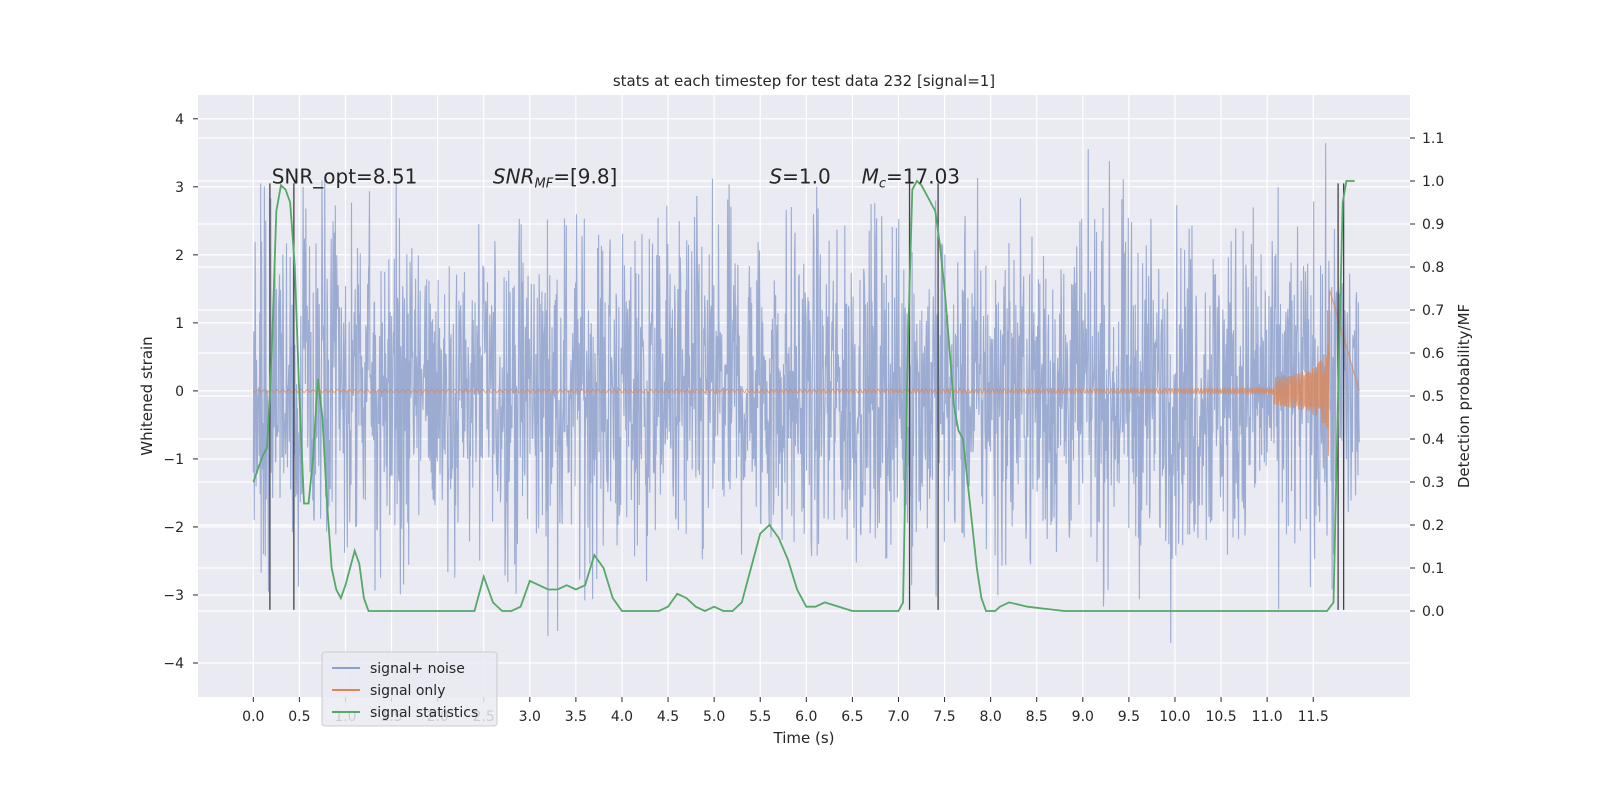 This screenshot has width=1600, height=800. Describe the element at coordinates (714, 717) in the screenshot. I see `x-tick-label: 5.0` at that location.